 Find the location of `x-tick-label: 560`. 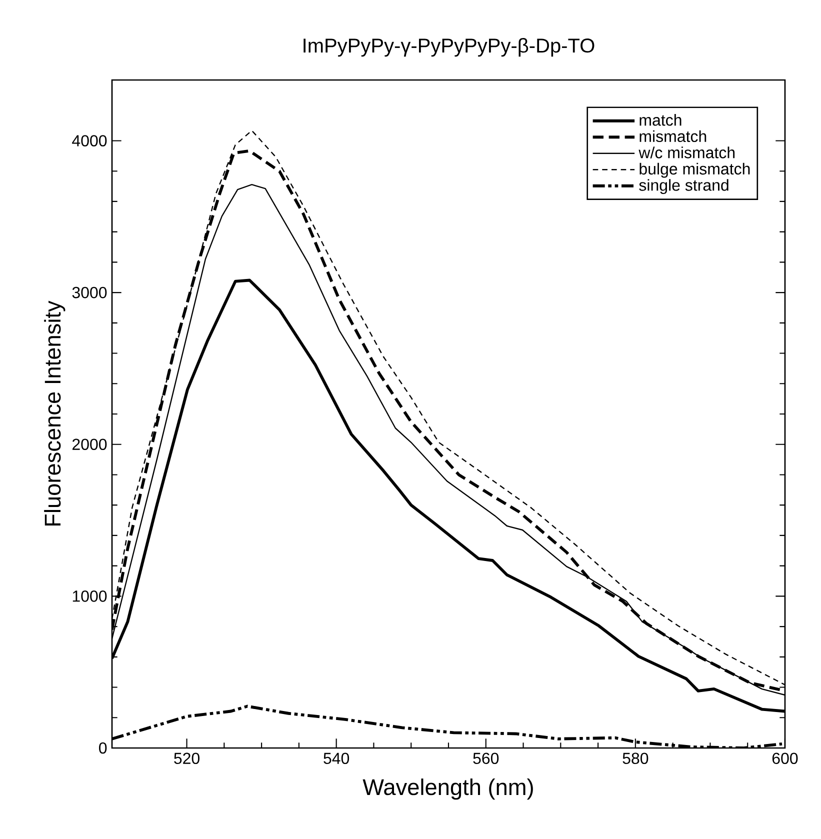

x-tick-label: 560 is located at coordinates (486, 758).